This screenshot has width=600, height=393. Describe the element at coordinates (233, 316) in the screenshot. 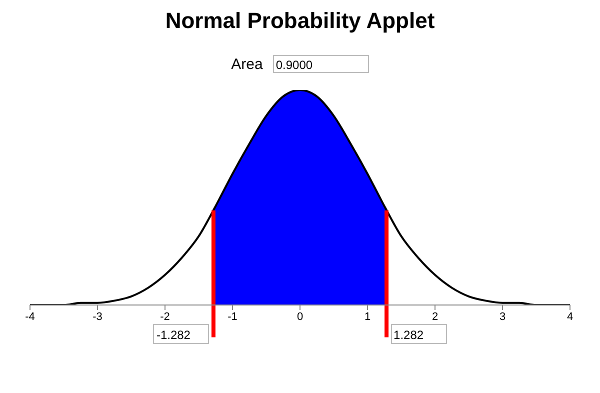

I see `x-tick-label: -1` at that location.